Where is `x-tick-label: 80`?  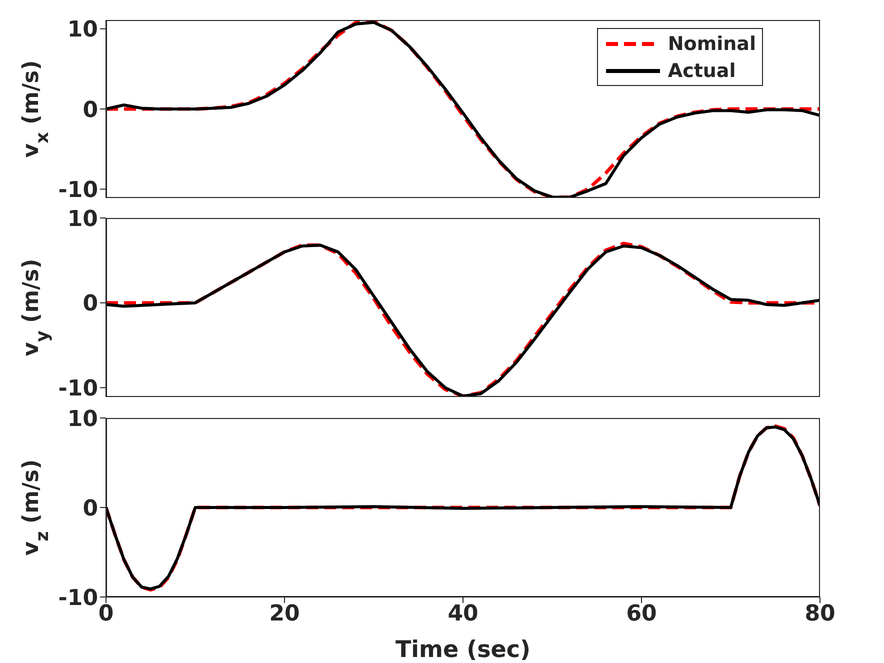 x-tick-label: 80 is located at coordinates (820, 614).